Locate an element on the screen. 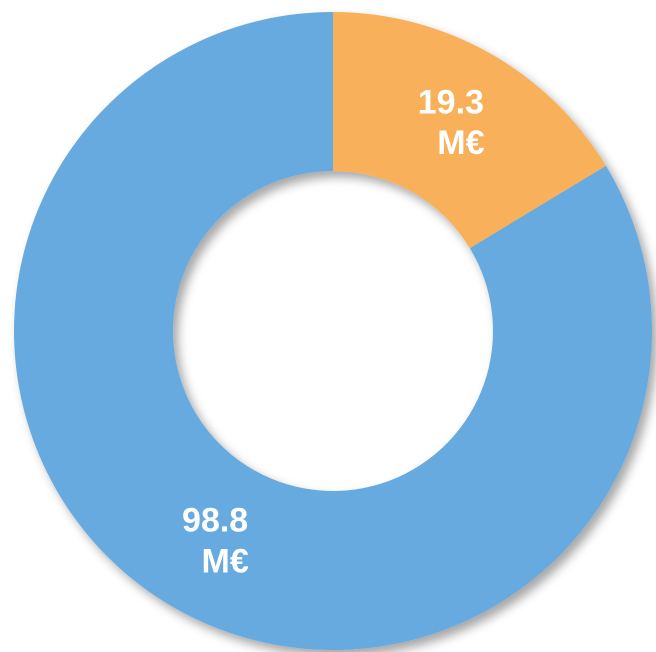 The image size is (656, 652). value-label-line: 98.8 is located at coordinates (215, 521).